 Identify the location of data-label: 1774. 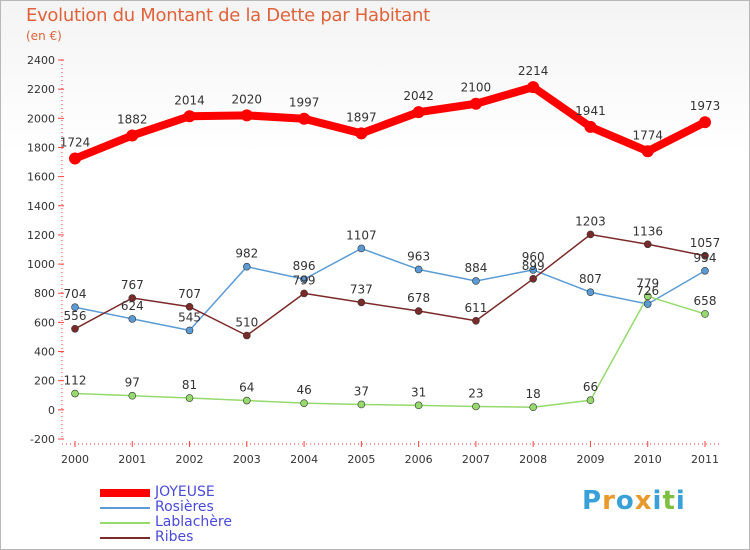
(647, 135).